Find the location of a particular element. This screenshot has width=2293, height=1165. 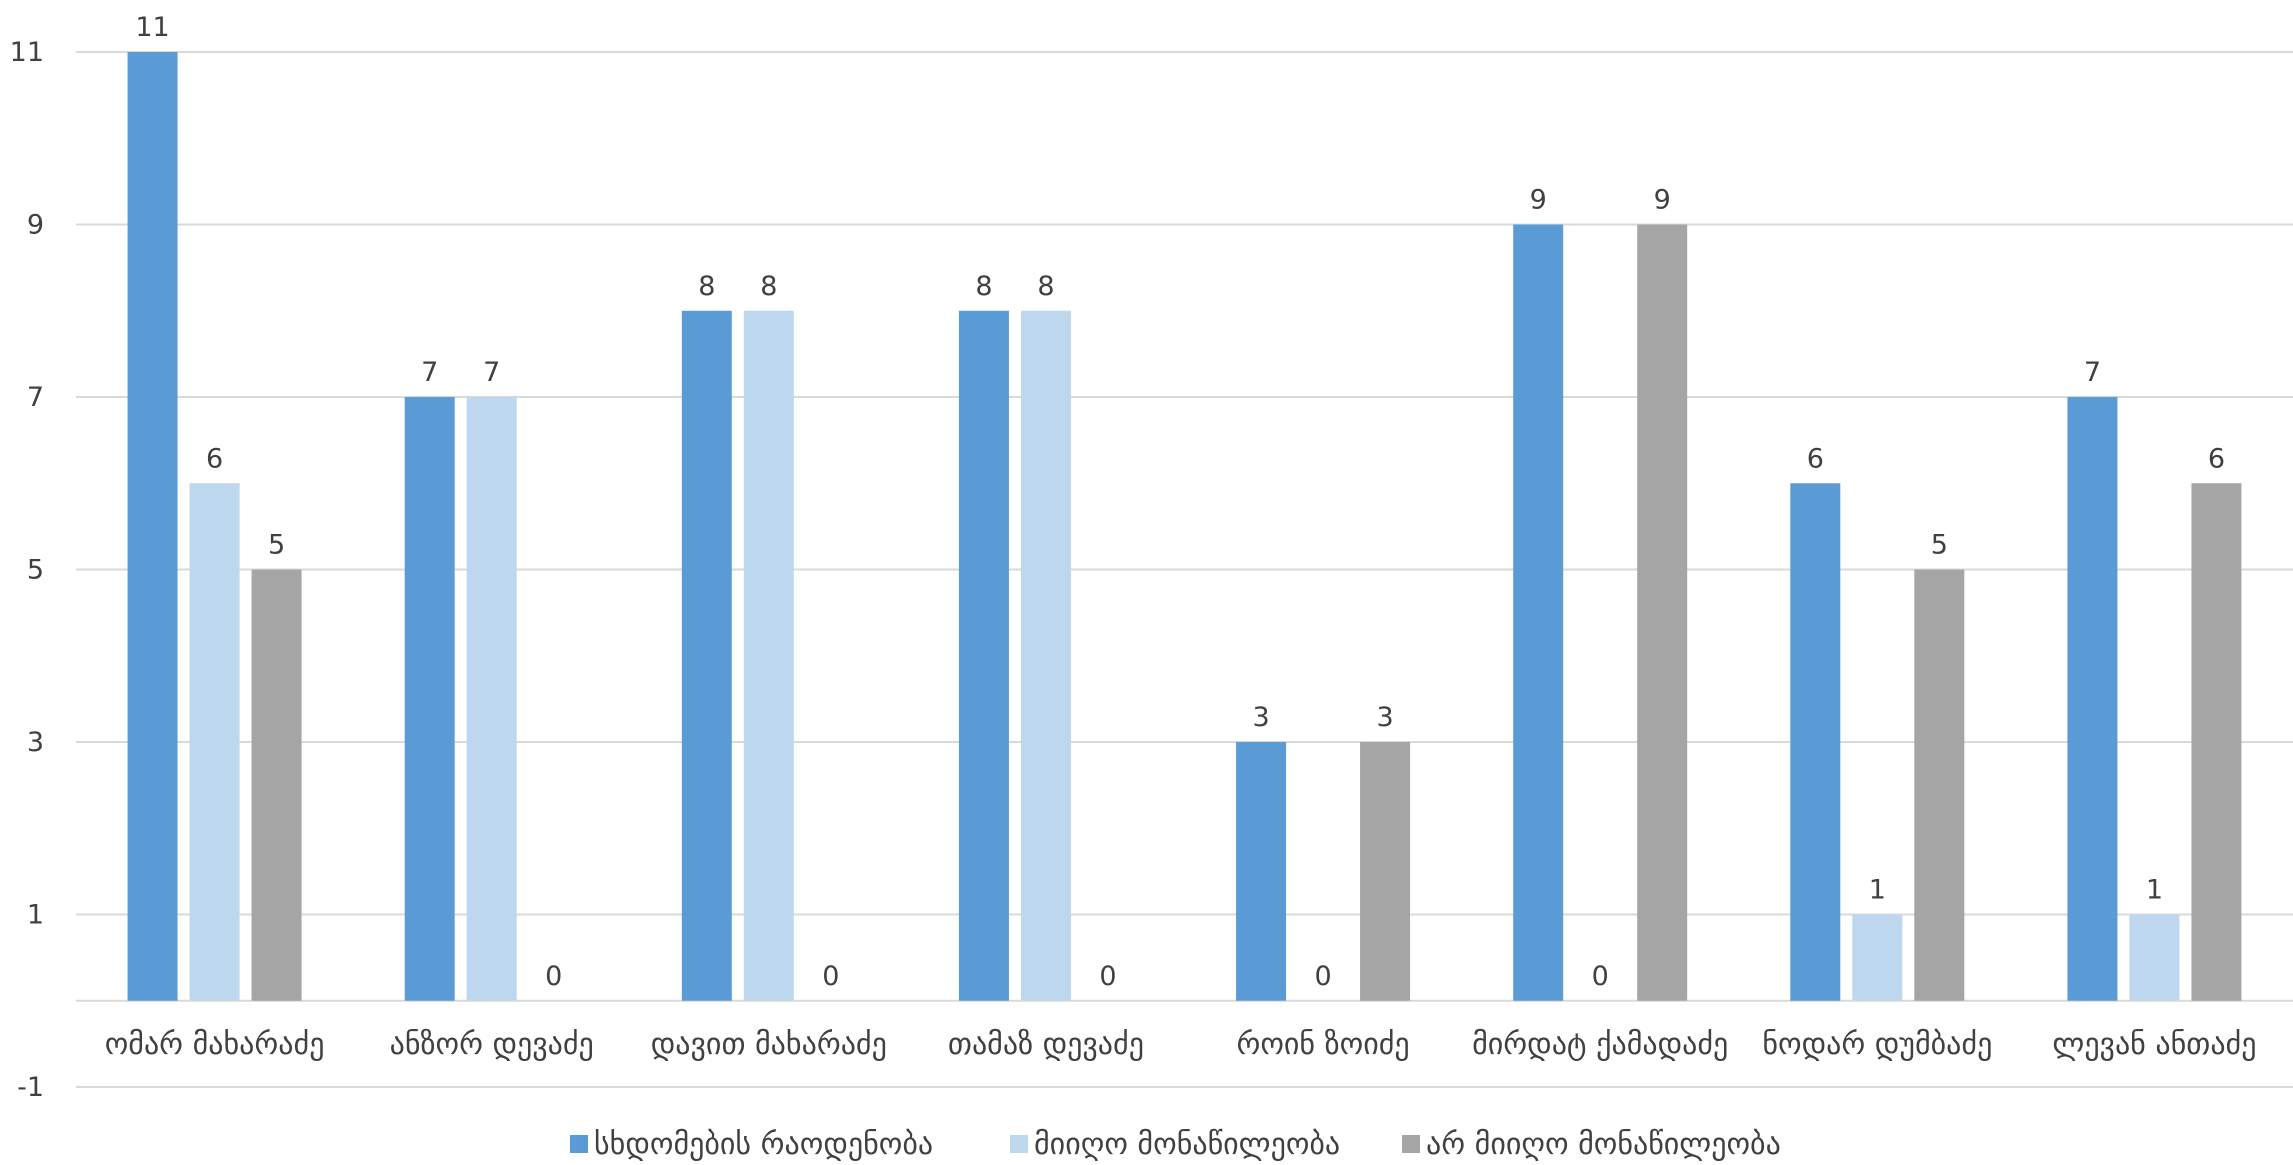

category-label: მირდატ ქამადაძე is located at coordinates (1600, 1044).